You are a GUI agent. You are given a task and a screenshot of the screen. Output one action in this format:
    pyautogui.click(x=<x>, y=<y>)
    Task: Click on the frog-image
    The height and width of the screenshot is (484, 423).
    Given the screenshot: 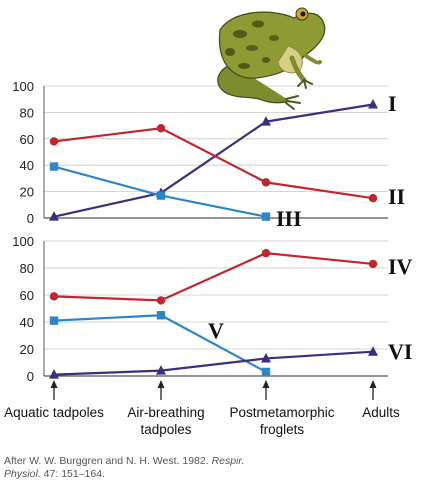 What is the action you would take?
    pyautogui.click(x=271, y=58)
    